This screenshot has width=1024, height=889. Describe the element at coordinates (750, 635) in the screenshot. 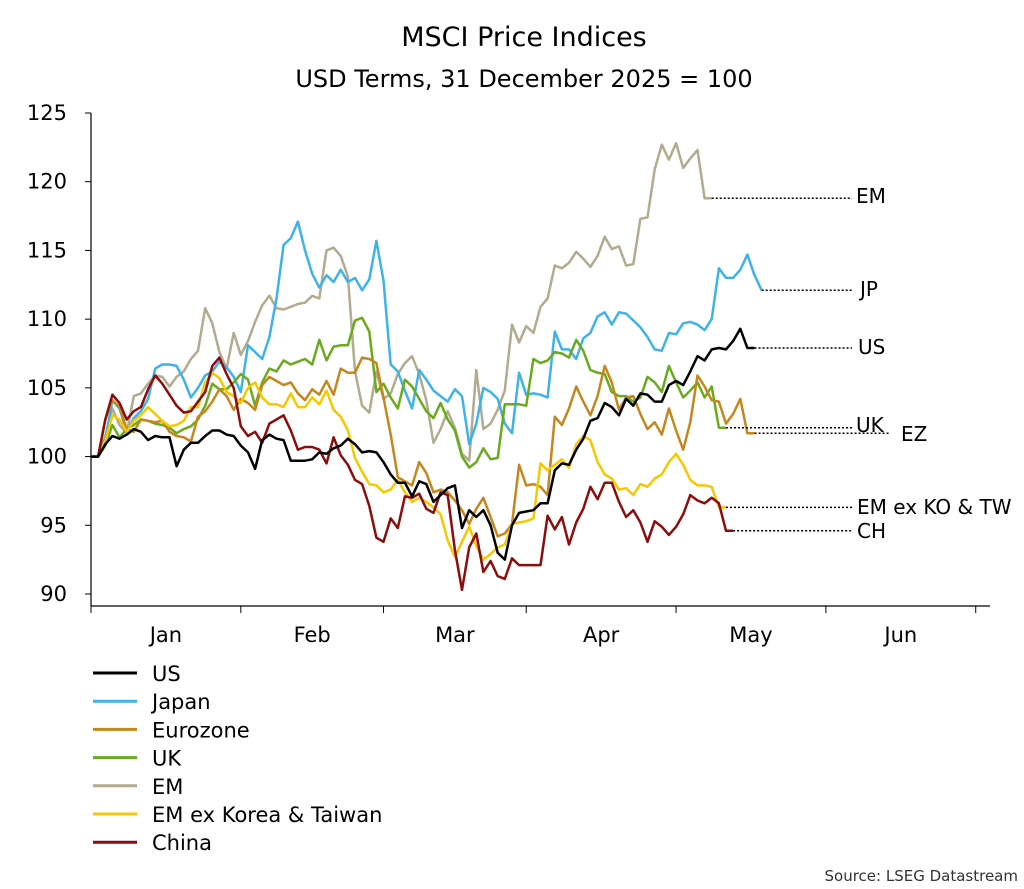

I see `x-tick-label: May` at that location.